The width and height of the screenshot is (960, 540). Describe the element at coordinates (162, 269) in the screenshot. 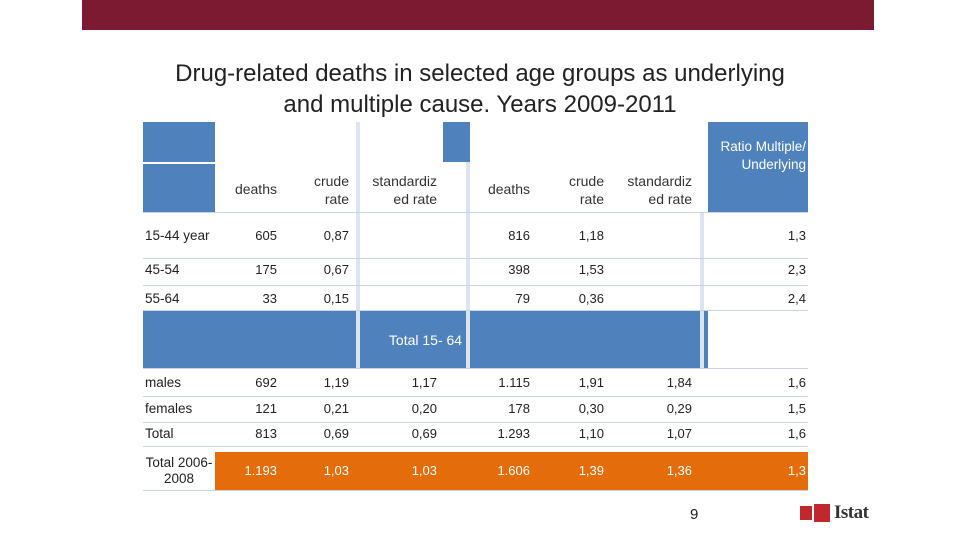

I see `row-label: 45-54` at that location.